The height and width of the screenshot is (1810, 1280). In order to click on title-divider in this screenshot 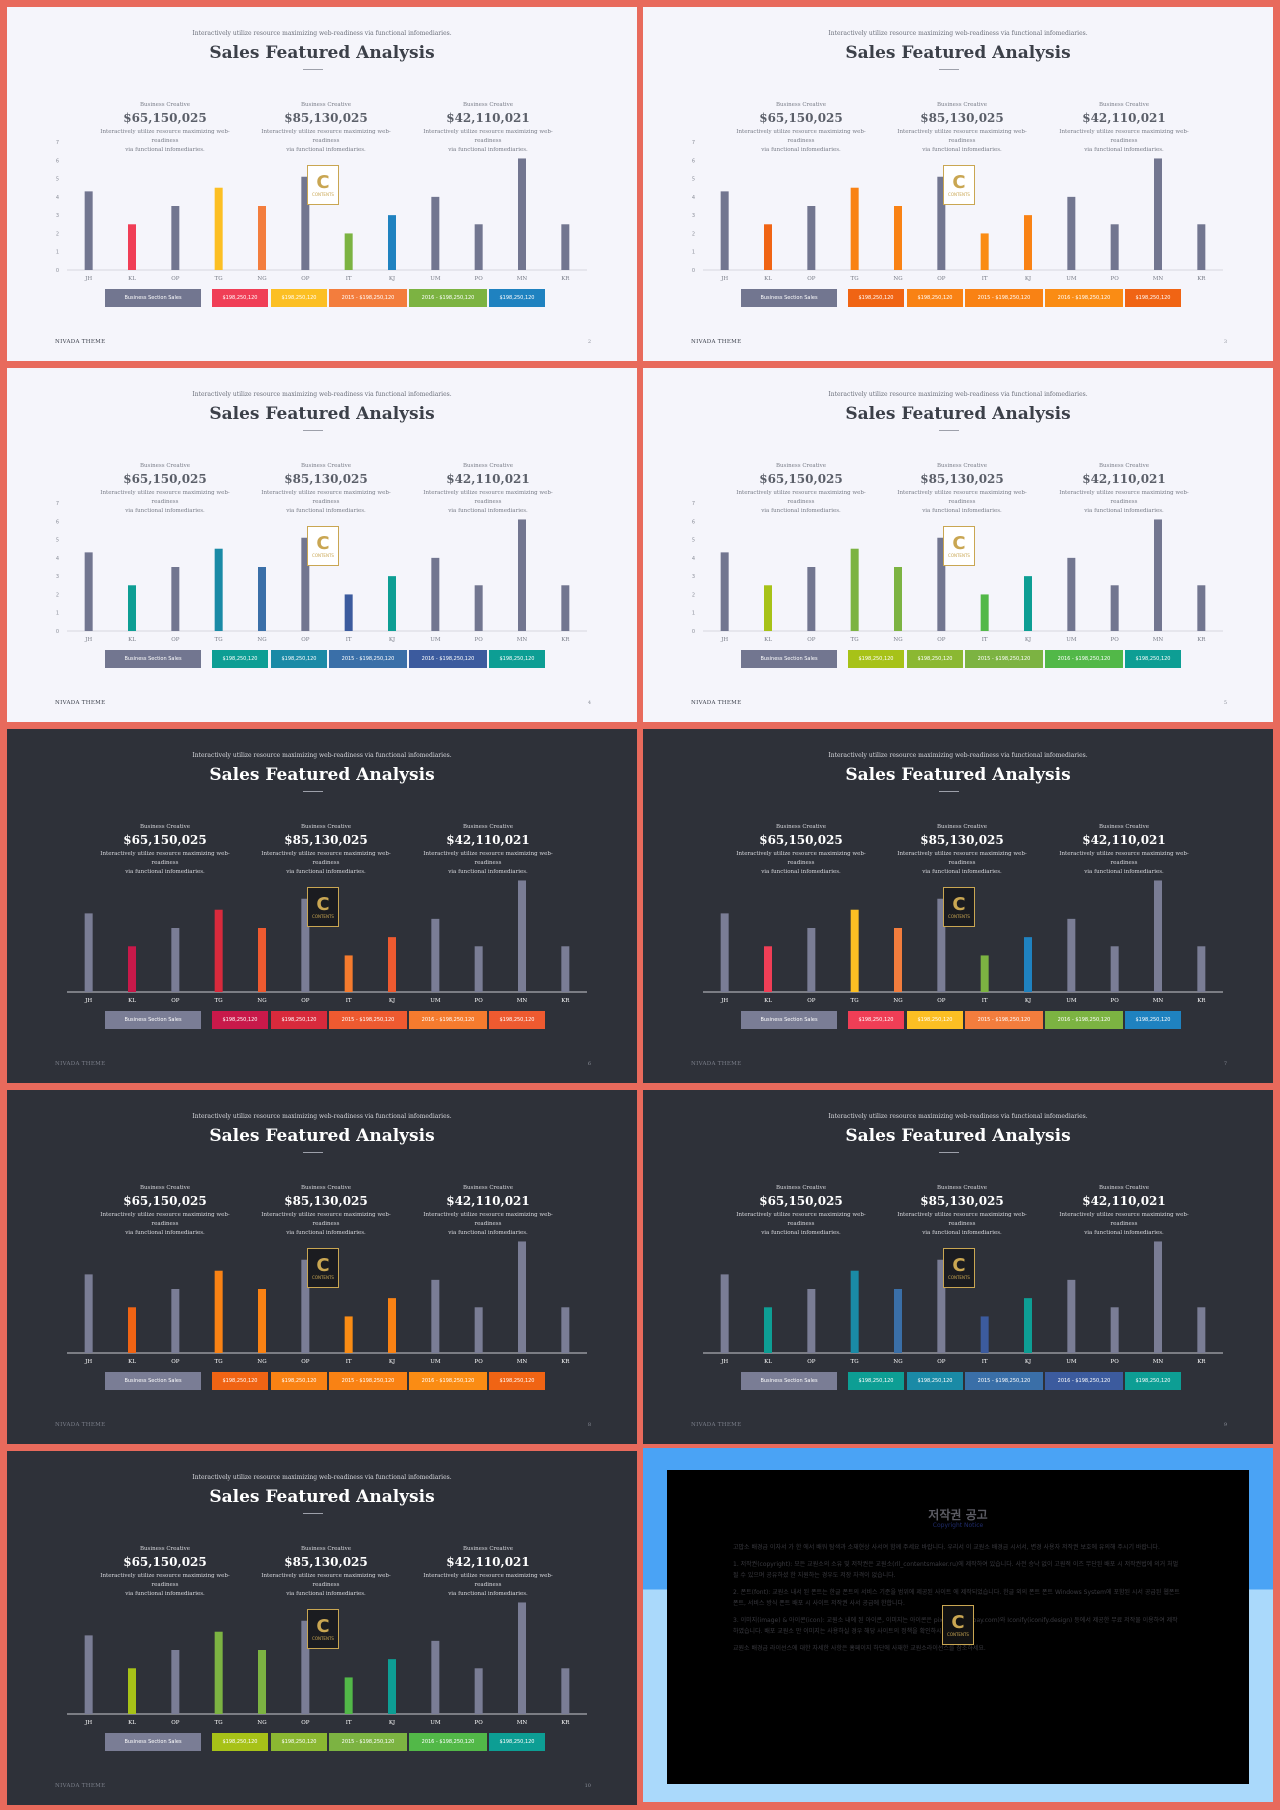, I will do `click(313, 791)`.